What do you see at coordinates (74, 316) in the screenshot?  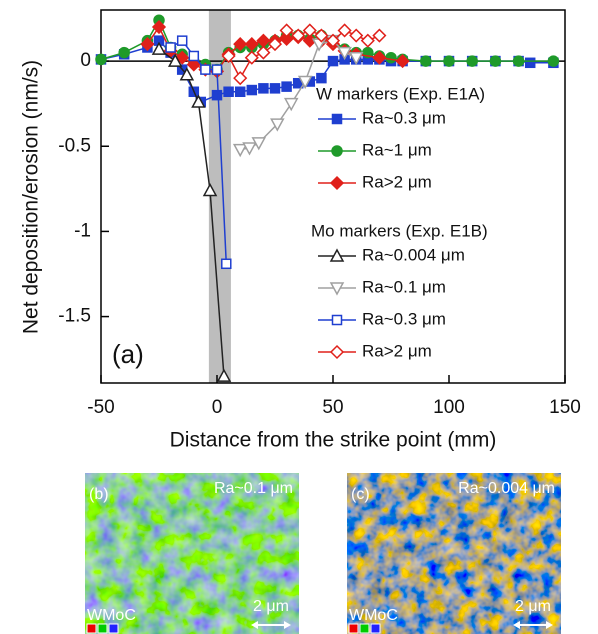 I see `y-tick-label: -1.5` at bounding box center [74, 316].